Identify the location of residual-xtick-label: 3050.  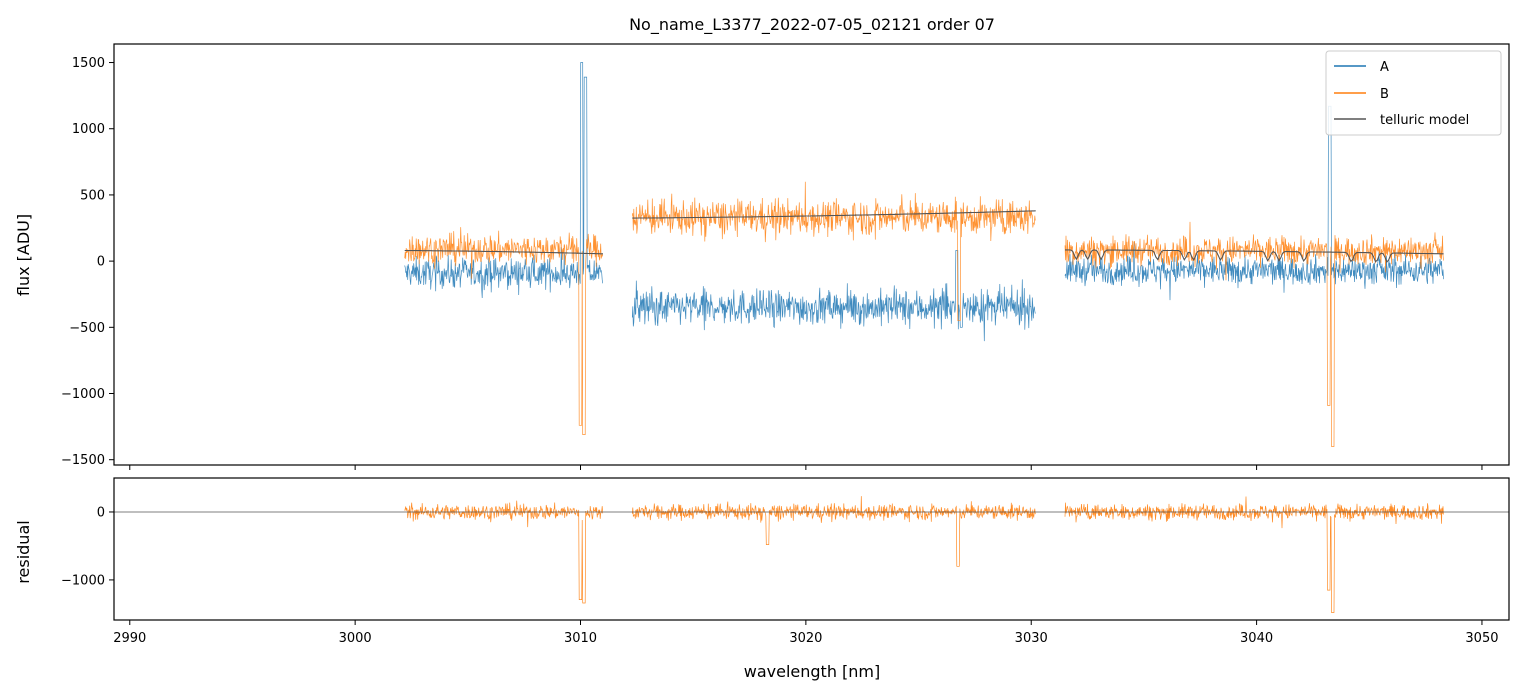
(1481, 638).